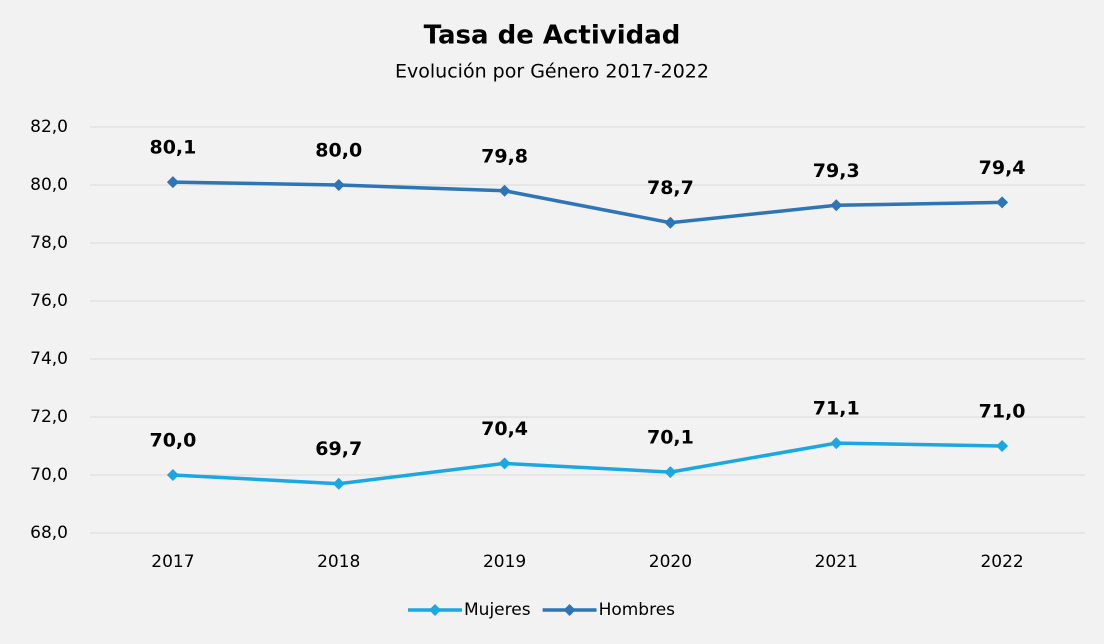 The image size is (1104, 644). What do you see at coordinates (670, 188) in the screenshot?
I see `data-label: 78,7` at bounding box center [670, 188].